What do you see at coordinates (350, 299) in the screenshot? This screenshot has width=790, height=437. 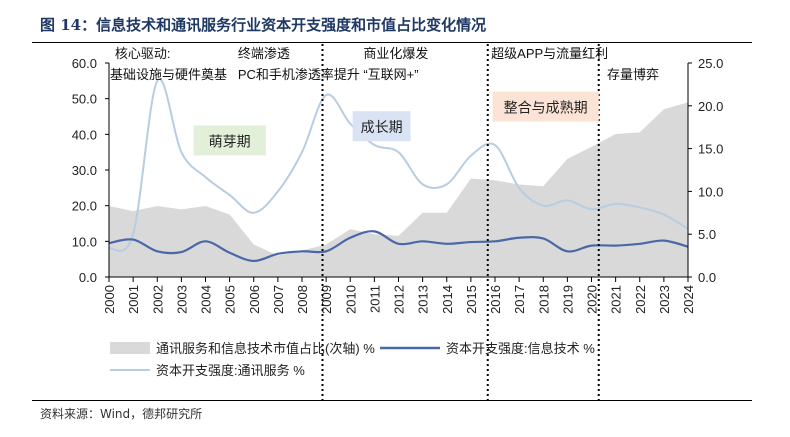 I see `x-tick-label: 2010` at bounding box center [350, 299].